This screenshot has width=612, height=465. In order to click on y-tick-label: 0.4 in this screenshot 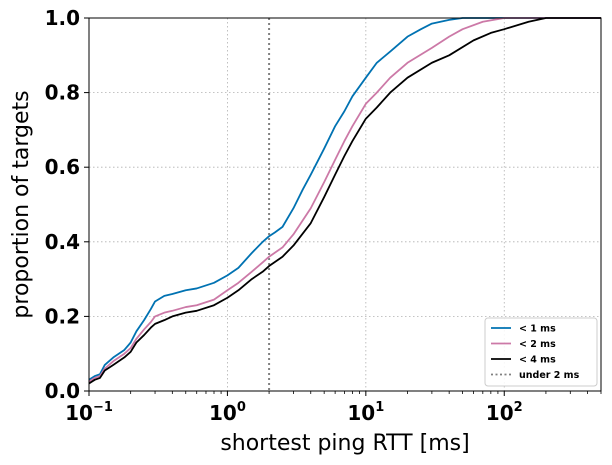, I will do `click(62, 242)`.